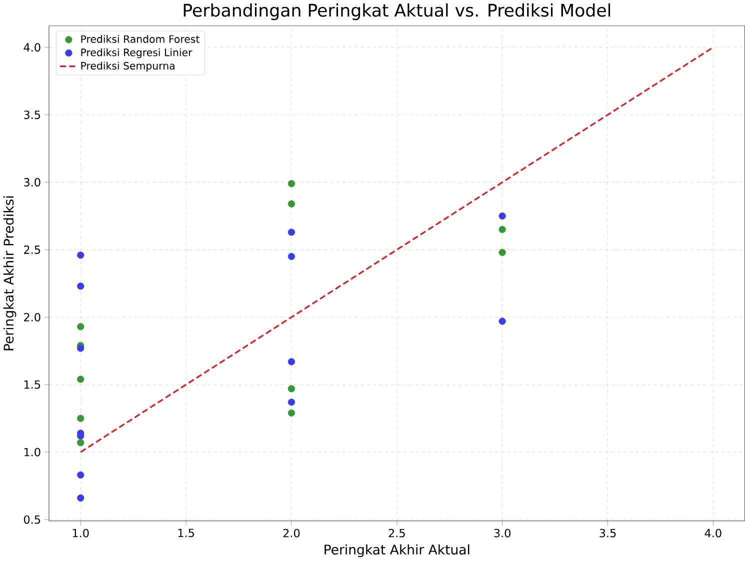 This screenshot has height=561, width=745. I want to click on y-tick-label: 2.0, so click(32, 317).